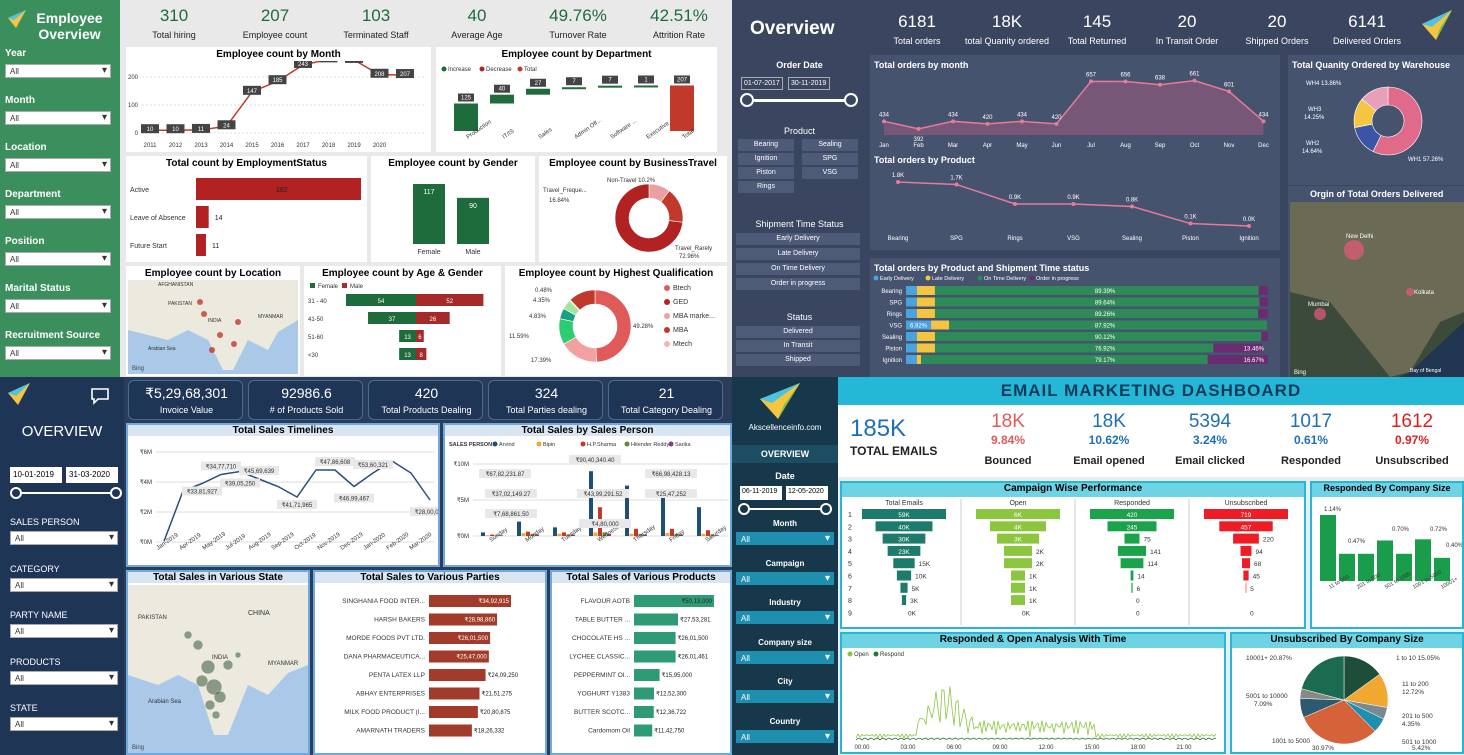 Image resolution: width=1464 pixels, height=755 pixels. Describe the element at coordinates (798, 284) in the screenshot. I see `shipment-chip: Order in progress` at that location.